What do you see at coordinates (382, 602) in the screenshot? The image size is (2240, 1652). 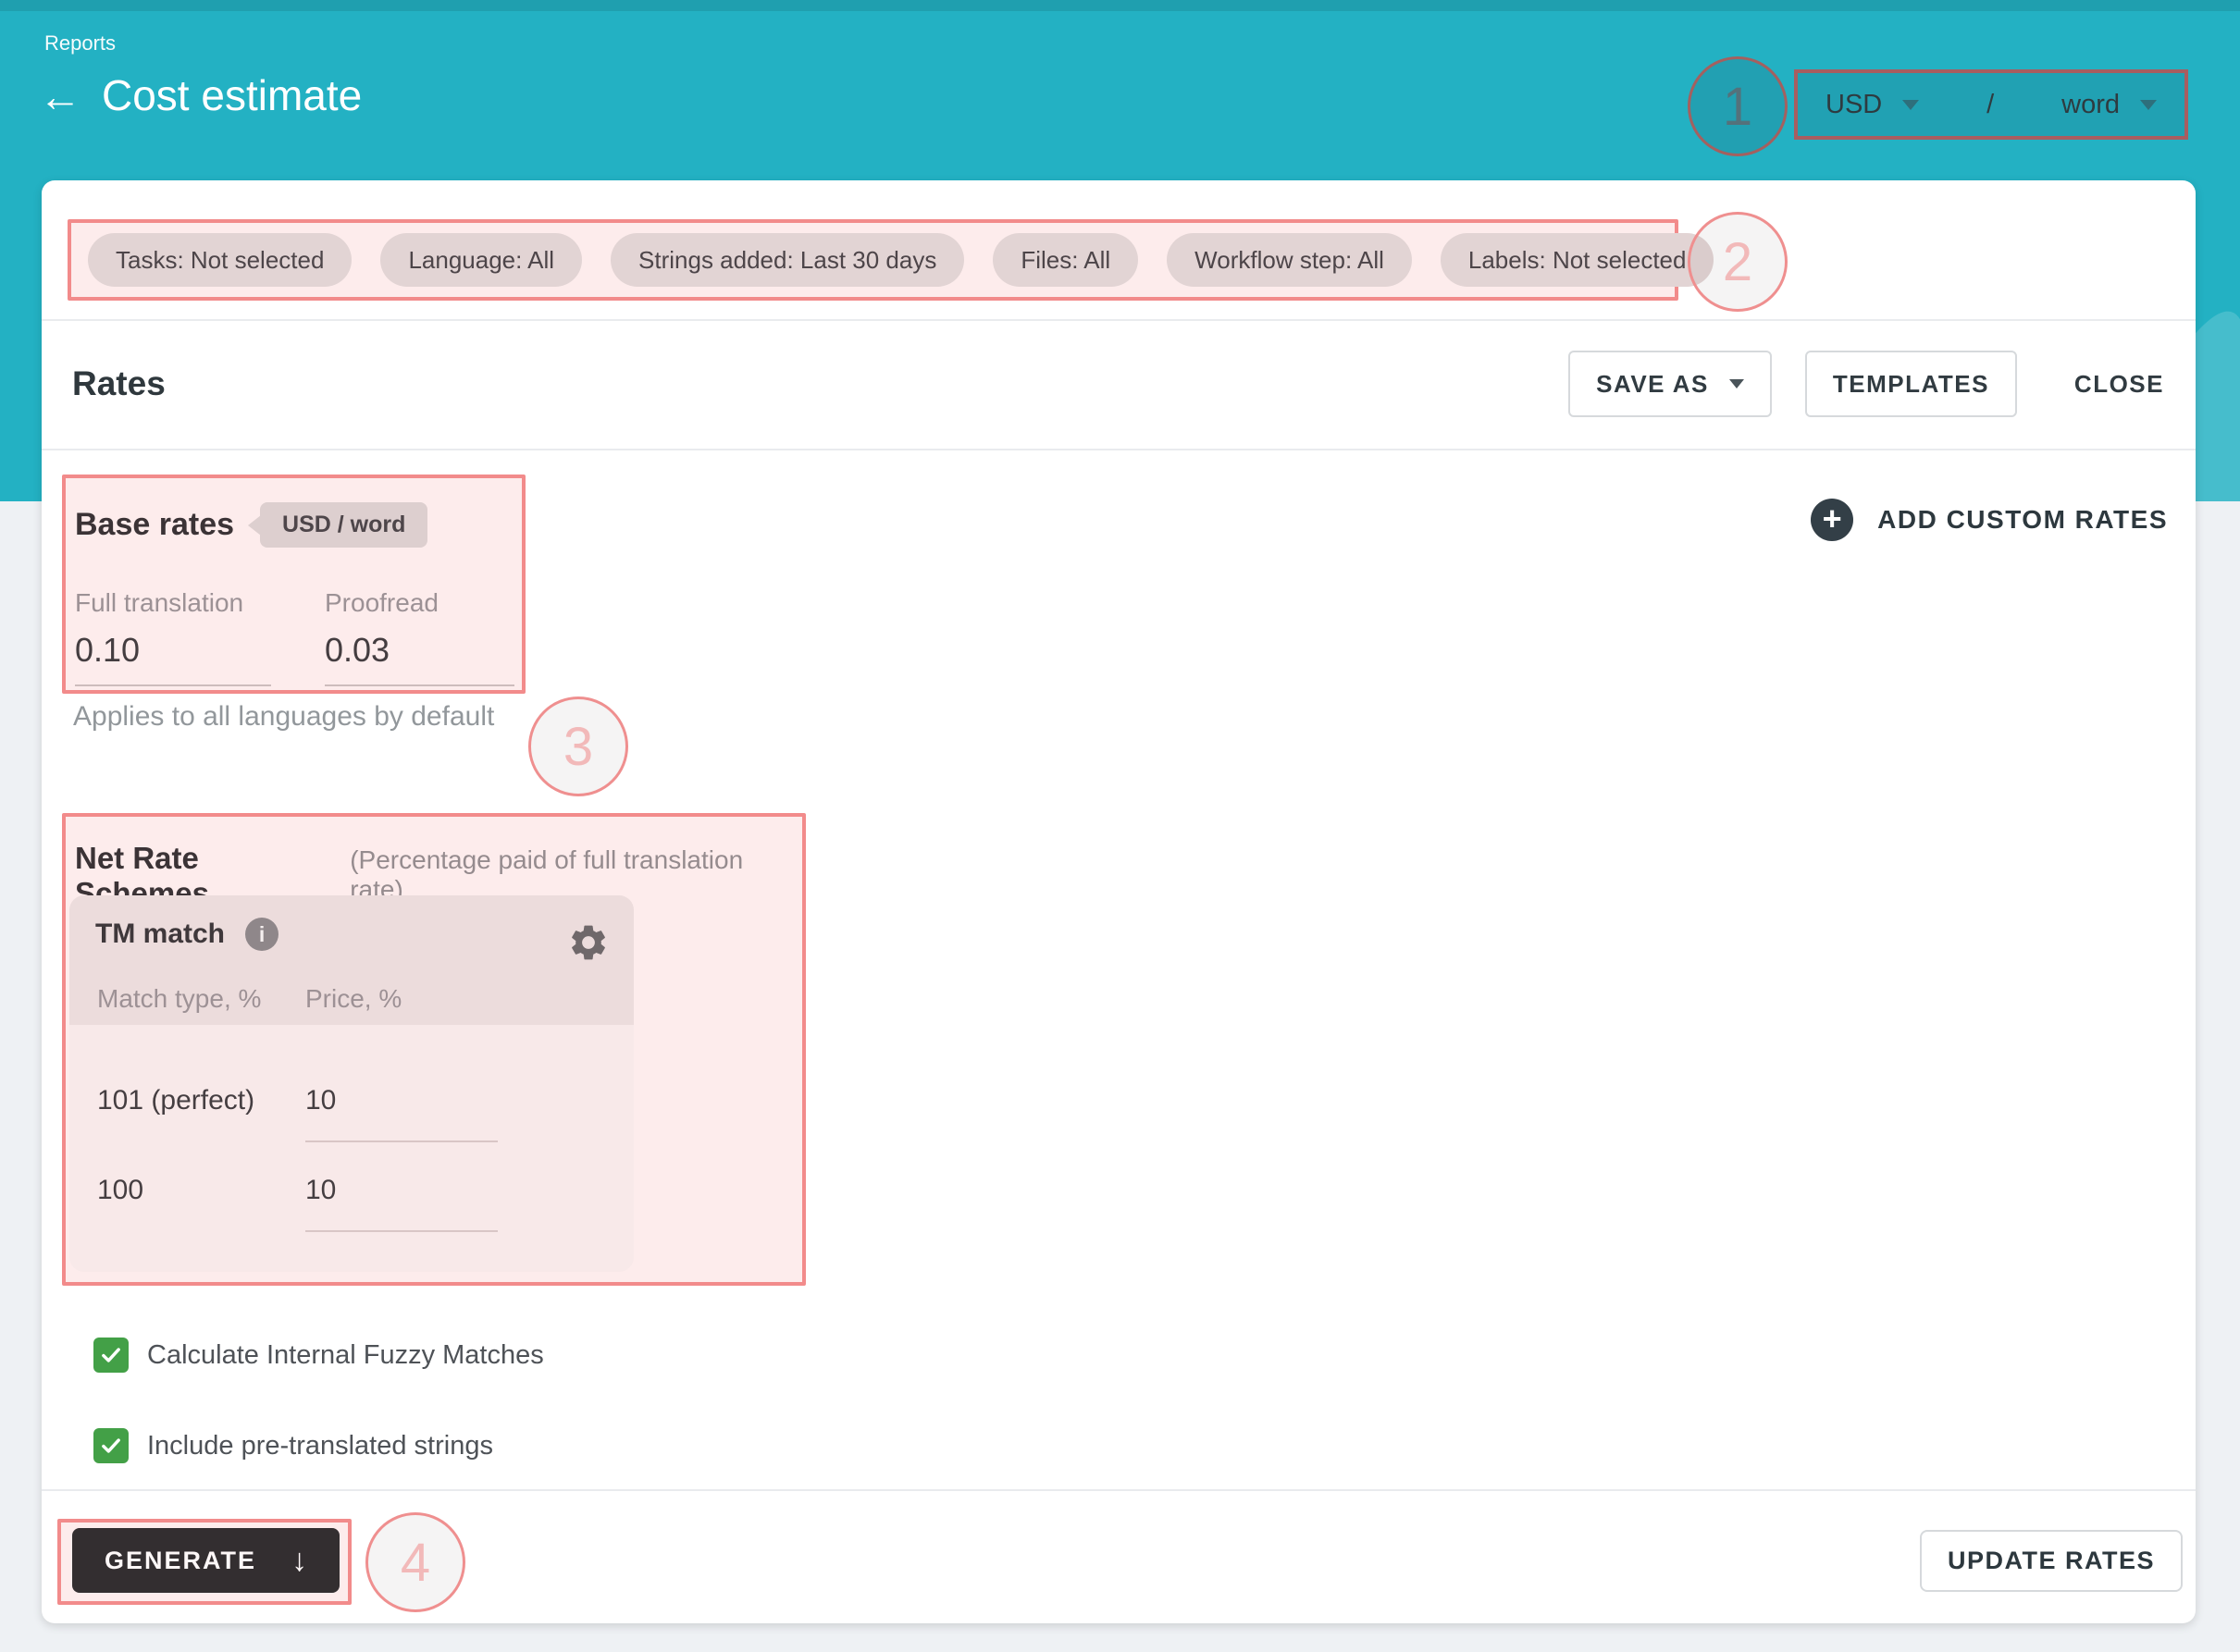 I see `proofread-label: Proofread` at bounding box center [382, 602].